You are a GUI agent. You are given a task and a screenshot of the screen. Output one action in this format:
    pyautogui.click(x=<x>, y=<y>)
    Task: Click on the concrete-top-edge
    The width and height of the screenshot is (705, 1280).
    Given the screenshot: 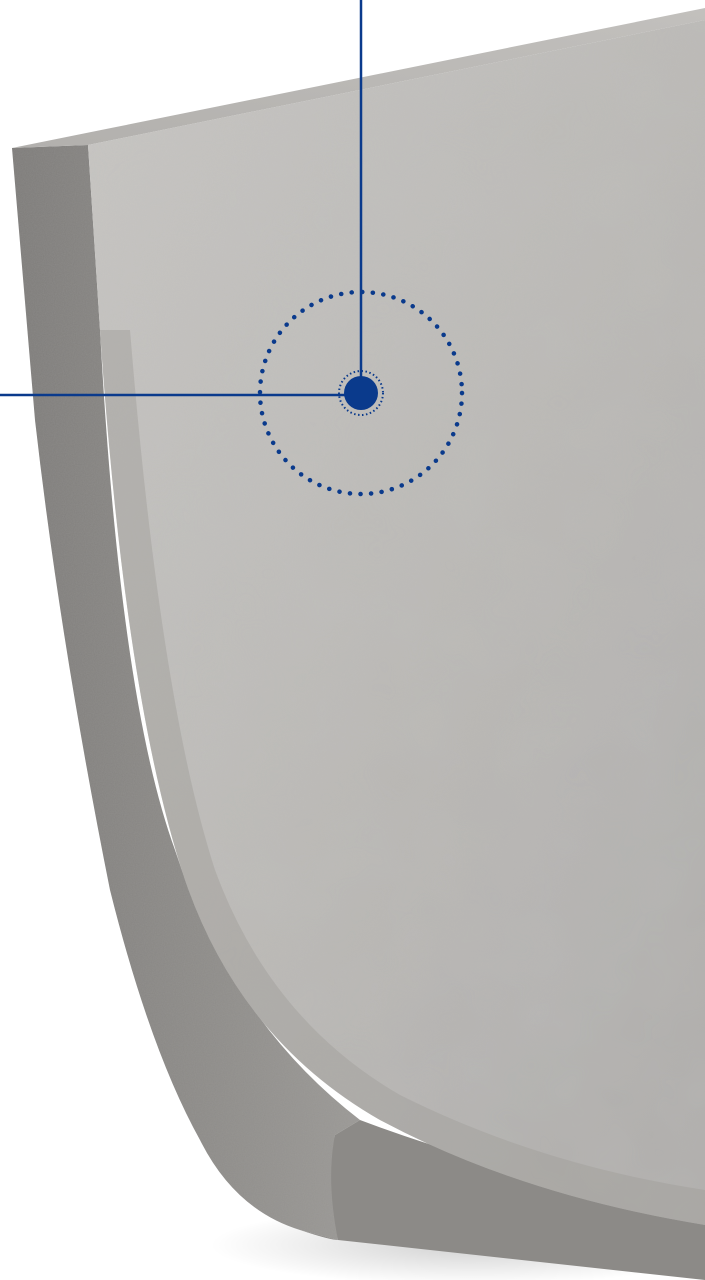 What is the action you would take?
    pyautogui.click(x=358, y=78)
    